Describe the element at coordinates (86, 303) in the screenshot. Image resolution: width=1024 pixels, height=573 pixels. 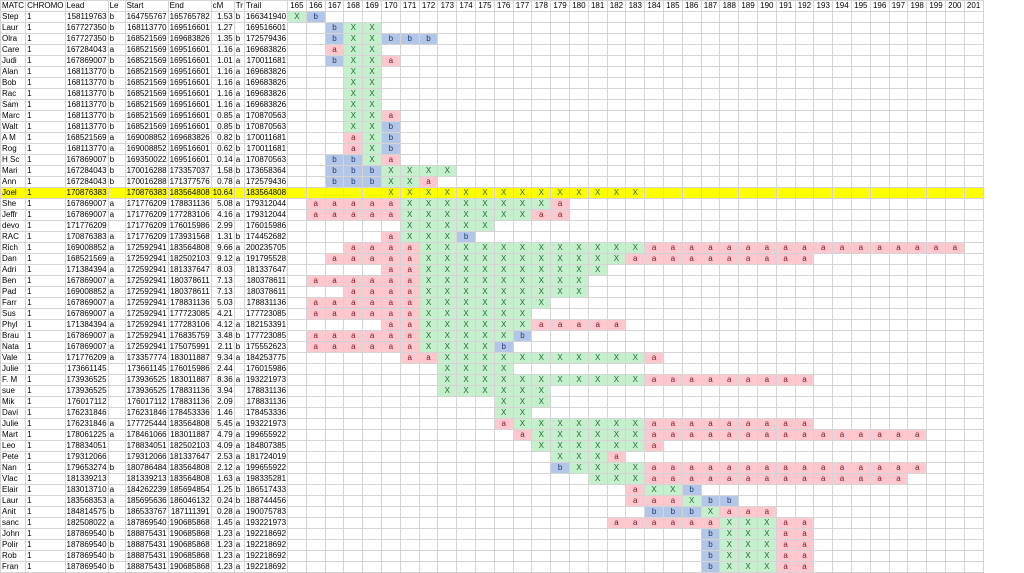
I see `cell: 167869007` at that location.